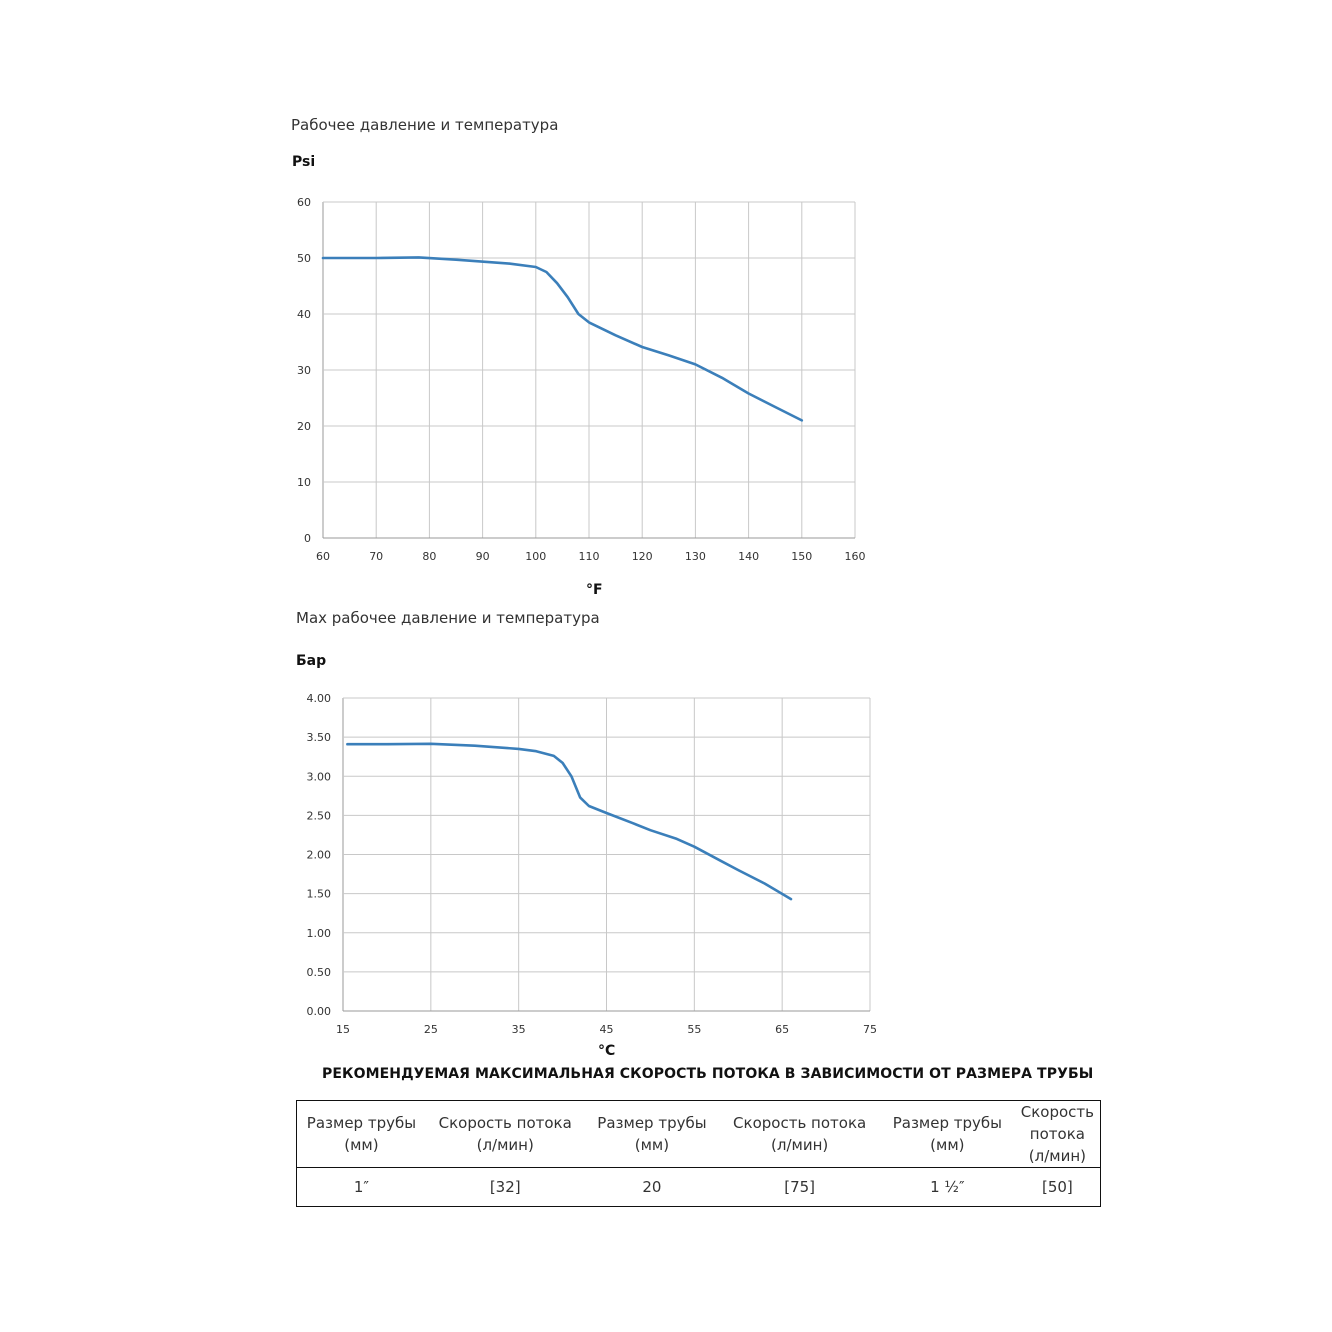 This screenshot has width=1332, height=1332. Describe the element at coordinates (319, 1011) in the screenshot. I see `chart-2-y-tick-label: 0.00` at that location.